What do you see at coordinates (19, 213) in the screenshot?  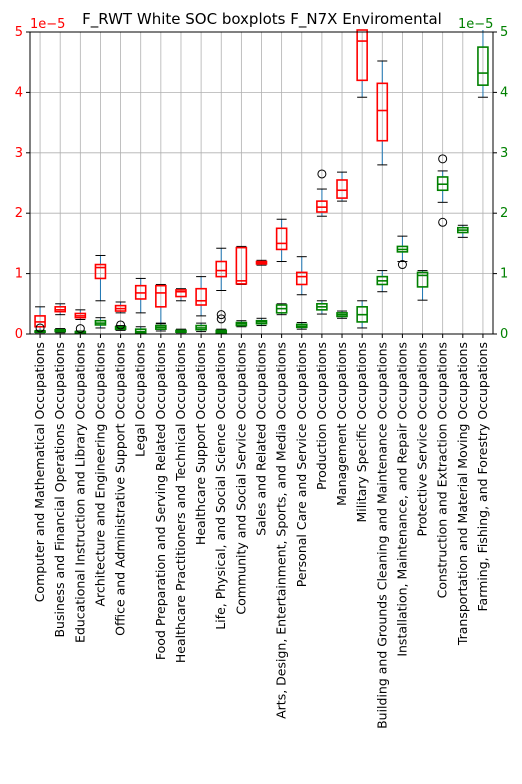 I see `left-tick-label: 2` at bounding box center [19, 213].